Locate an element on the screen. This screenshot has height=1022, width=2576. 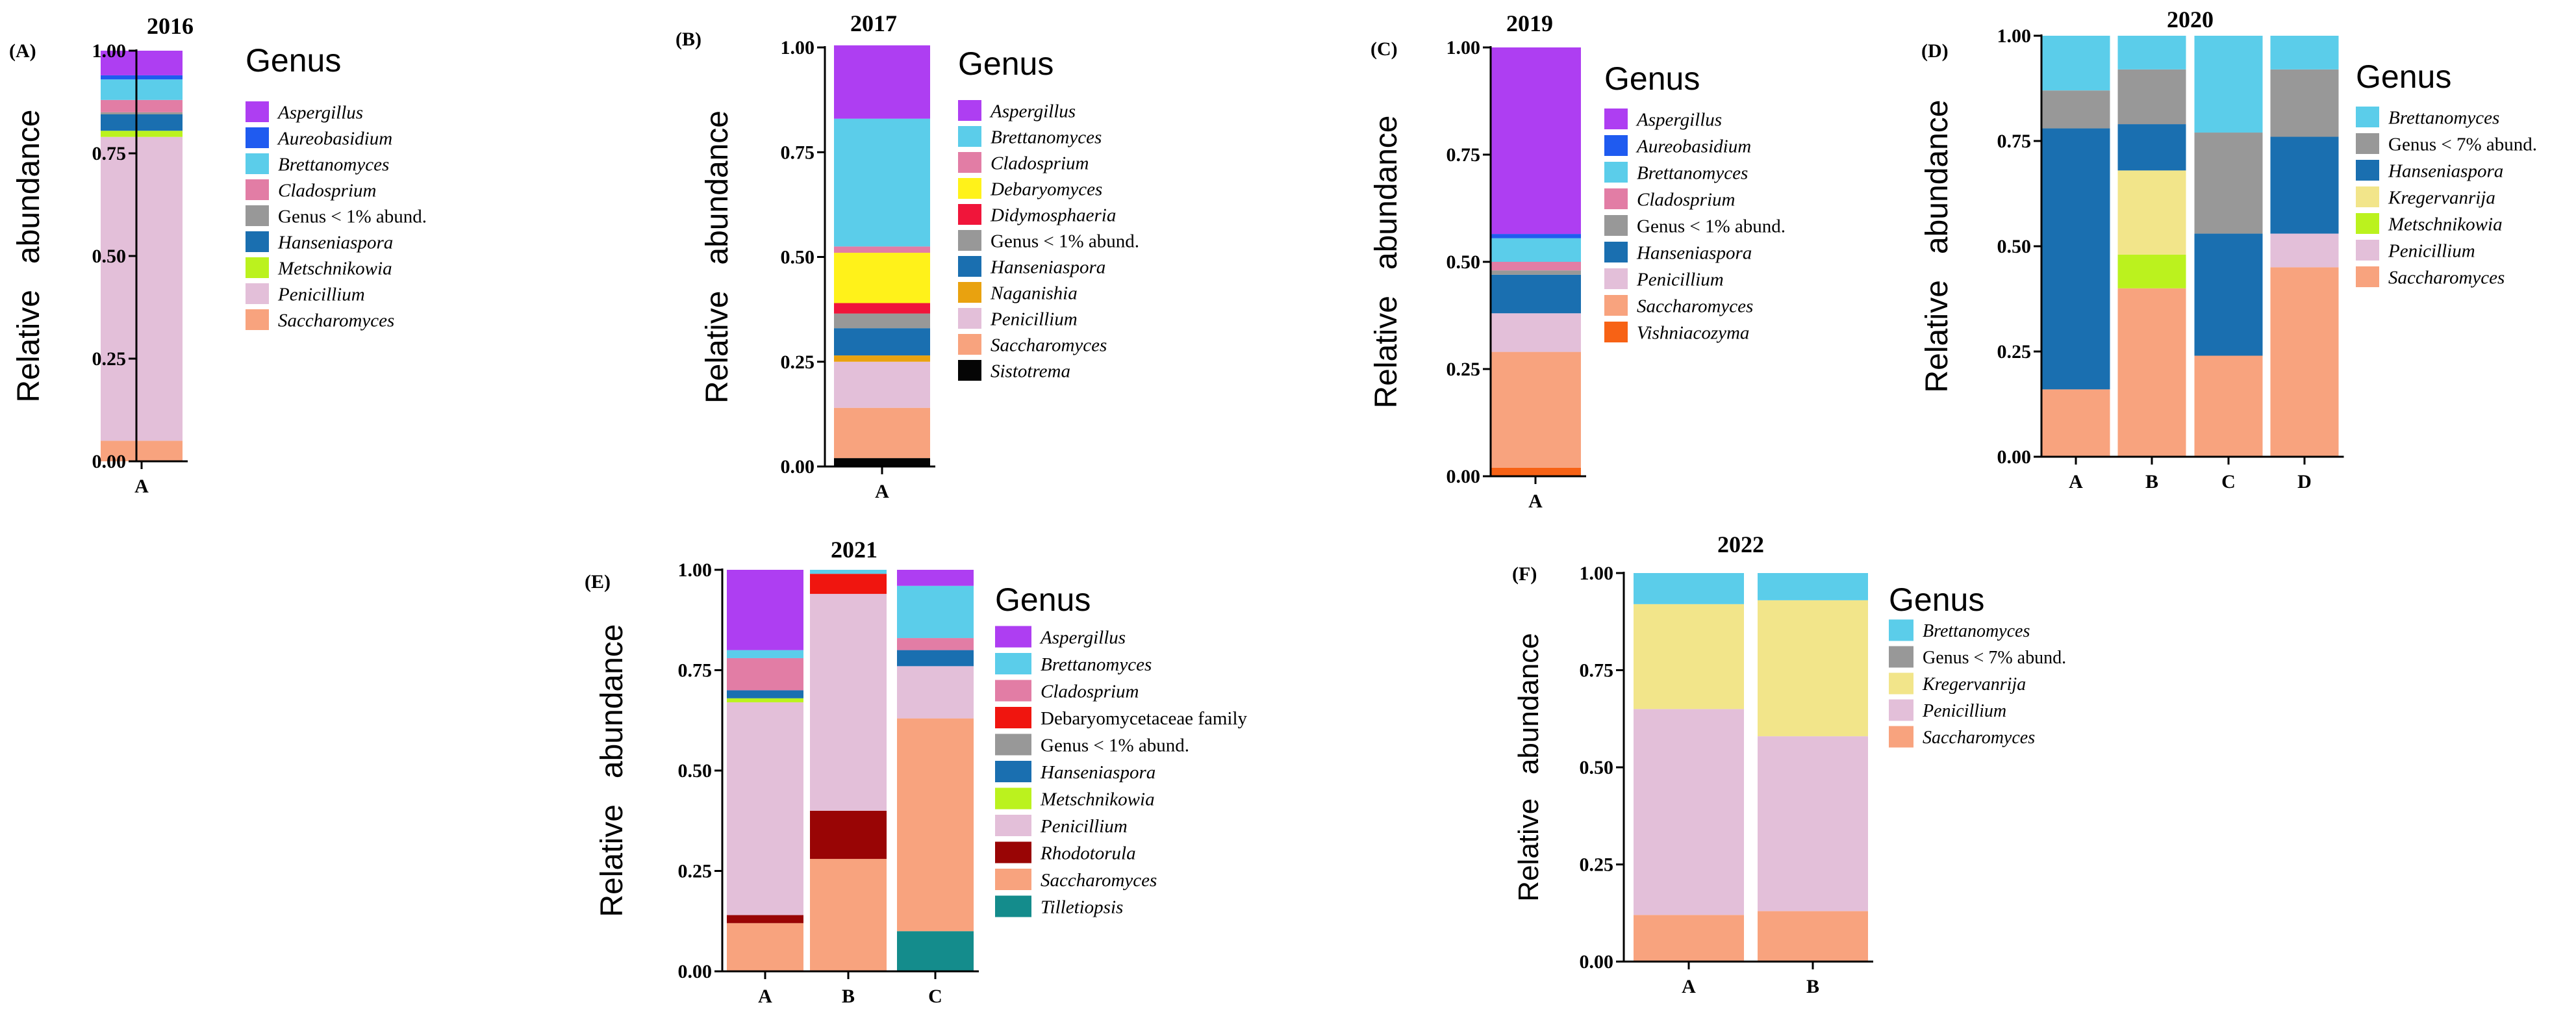
panel-b-legend-label-sistotrema: Sistotrema is located at coordinates (1030, 371).